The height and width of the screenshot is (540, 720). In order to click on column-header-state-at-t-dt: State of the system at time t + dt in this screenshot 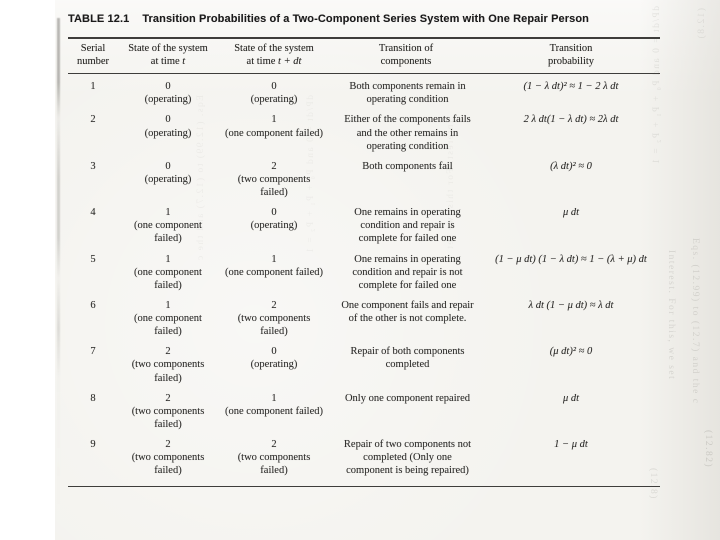, I will do `click(274, 56)`.